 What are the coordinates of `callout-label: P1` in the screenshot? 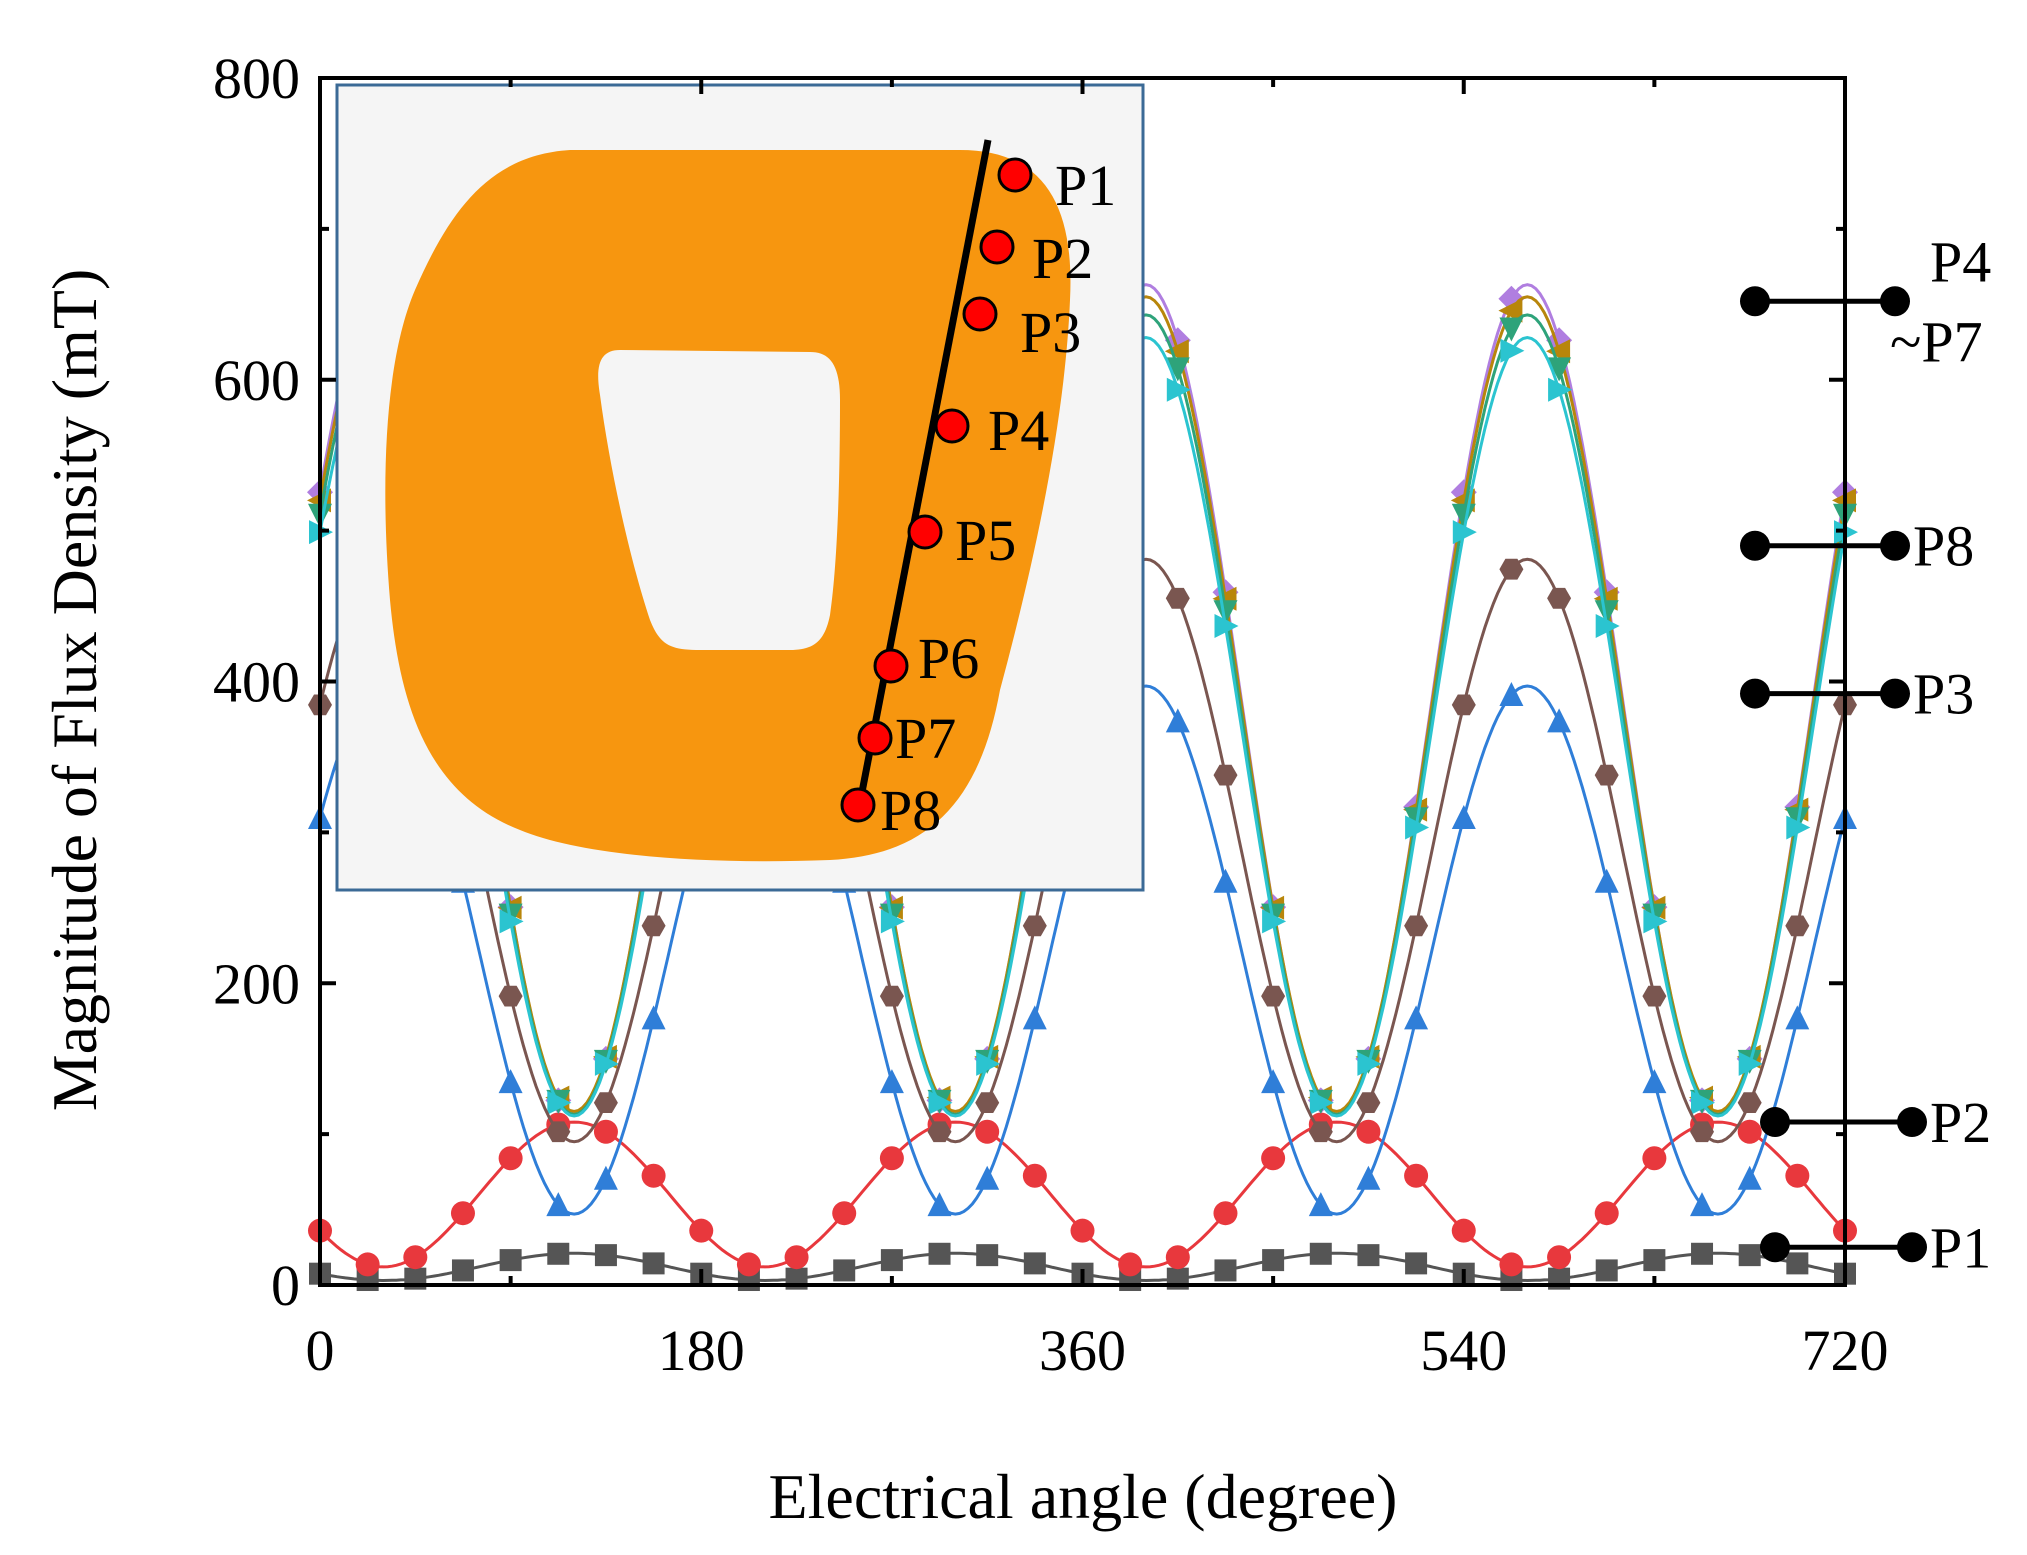 It's located at (1960, 1247).